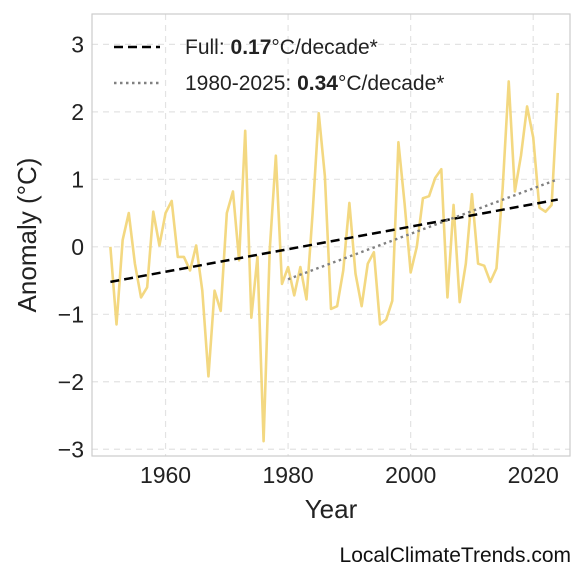 The height and width of the screenshot is (580, 585). I want to click on y-tick-label: −3, so click(71, 449).